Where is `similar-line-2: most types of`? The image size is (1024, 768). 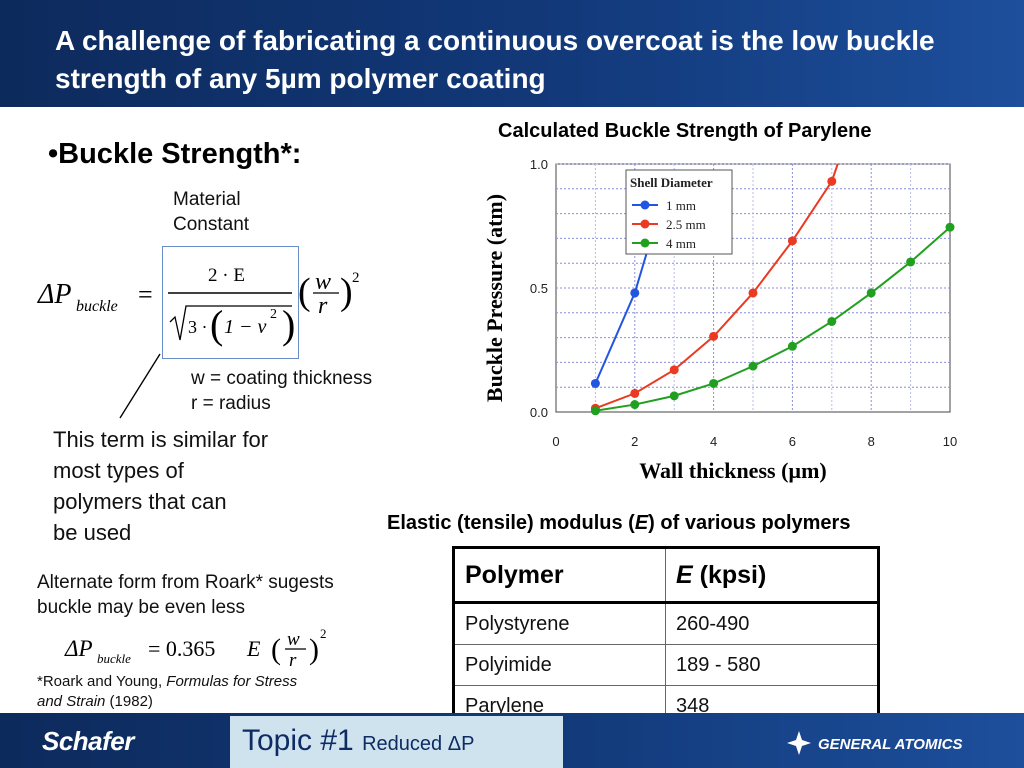 similar-line-2: most types of is located at coordinates (118, 470).